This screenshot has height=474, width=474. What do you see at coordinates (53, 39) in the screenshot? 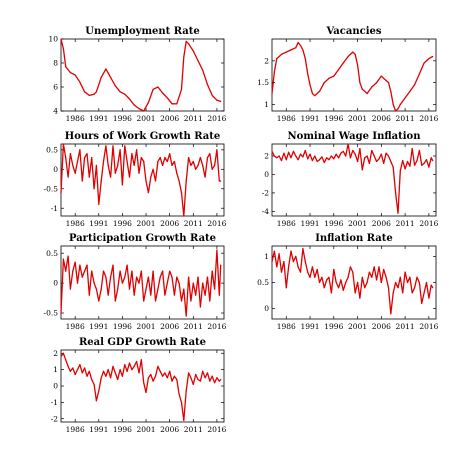
I see `y-tick-label: 10` at bounding box center [53, 39].